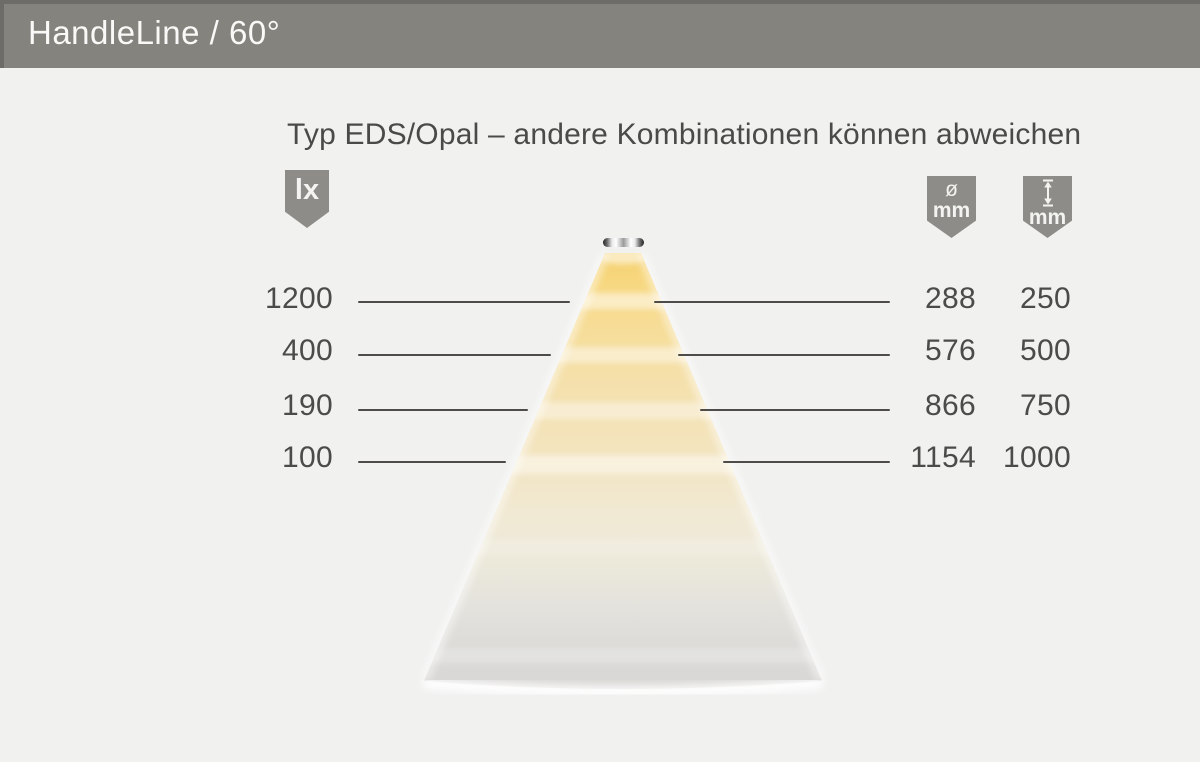 Image resolution: width=1200 pixels, height=762 pixels. What do you see at coordinates (1045, 298) in the screenshot?
I see `distance-value: 250` at bounding box center [1045, 298].